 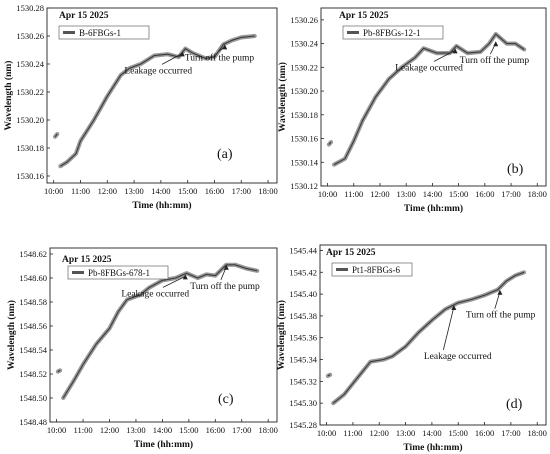 What do you see at coordinates (30, 8) in the screenshot?
I see `y-tick-label: 1530.28` at bounding box center [30, 8].